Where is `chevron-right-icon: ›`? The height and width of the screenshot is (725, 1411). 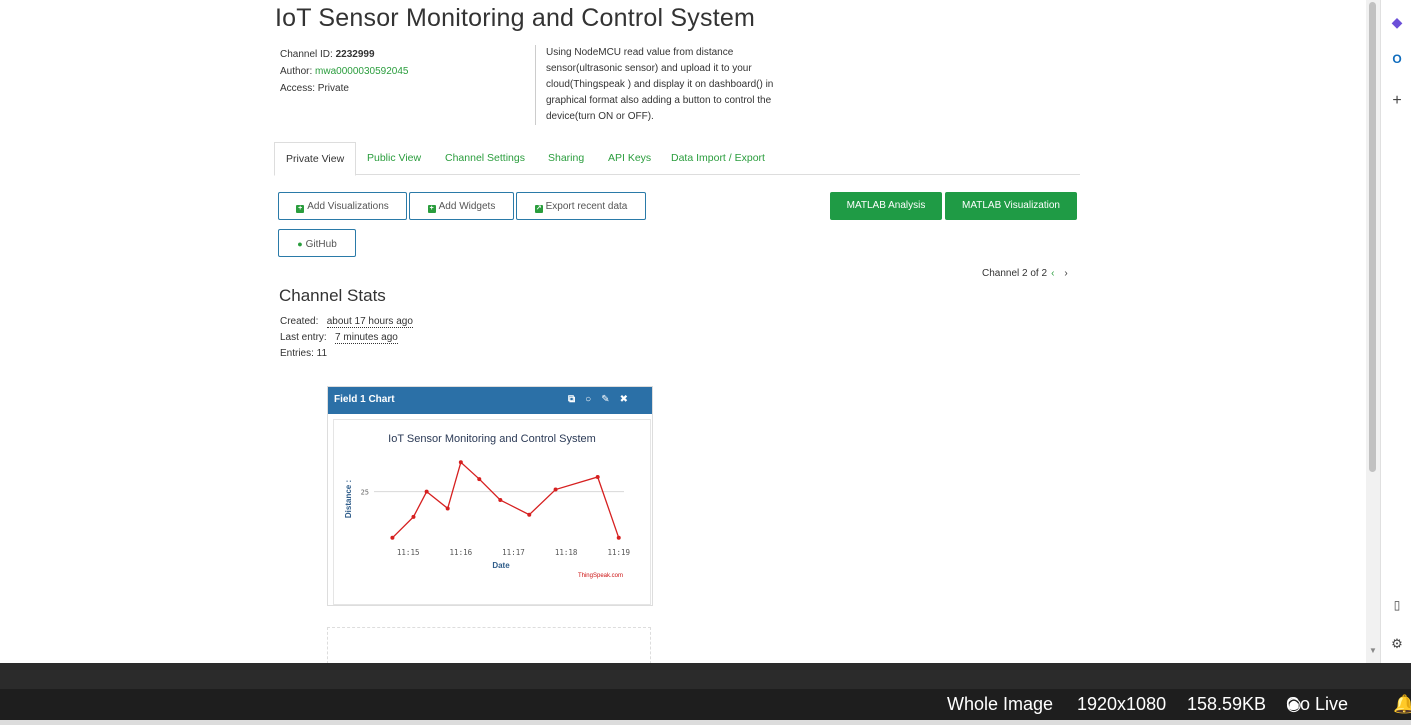
chevron-right-icon: › is located at coordinates (1066, 273).